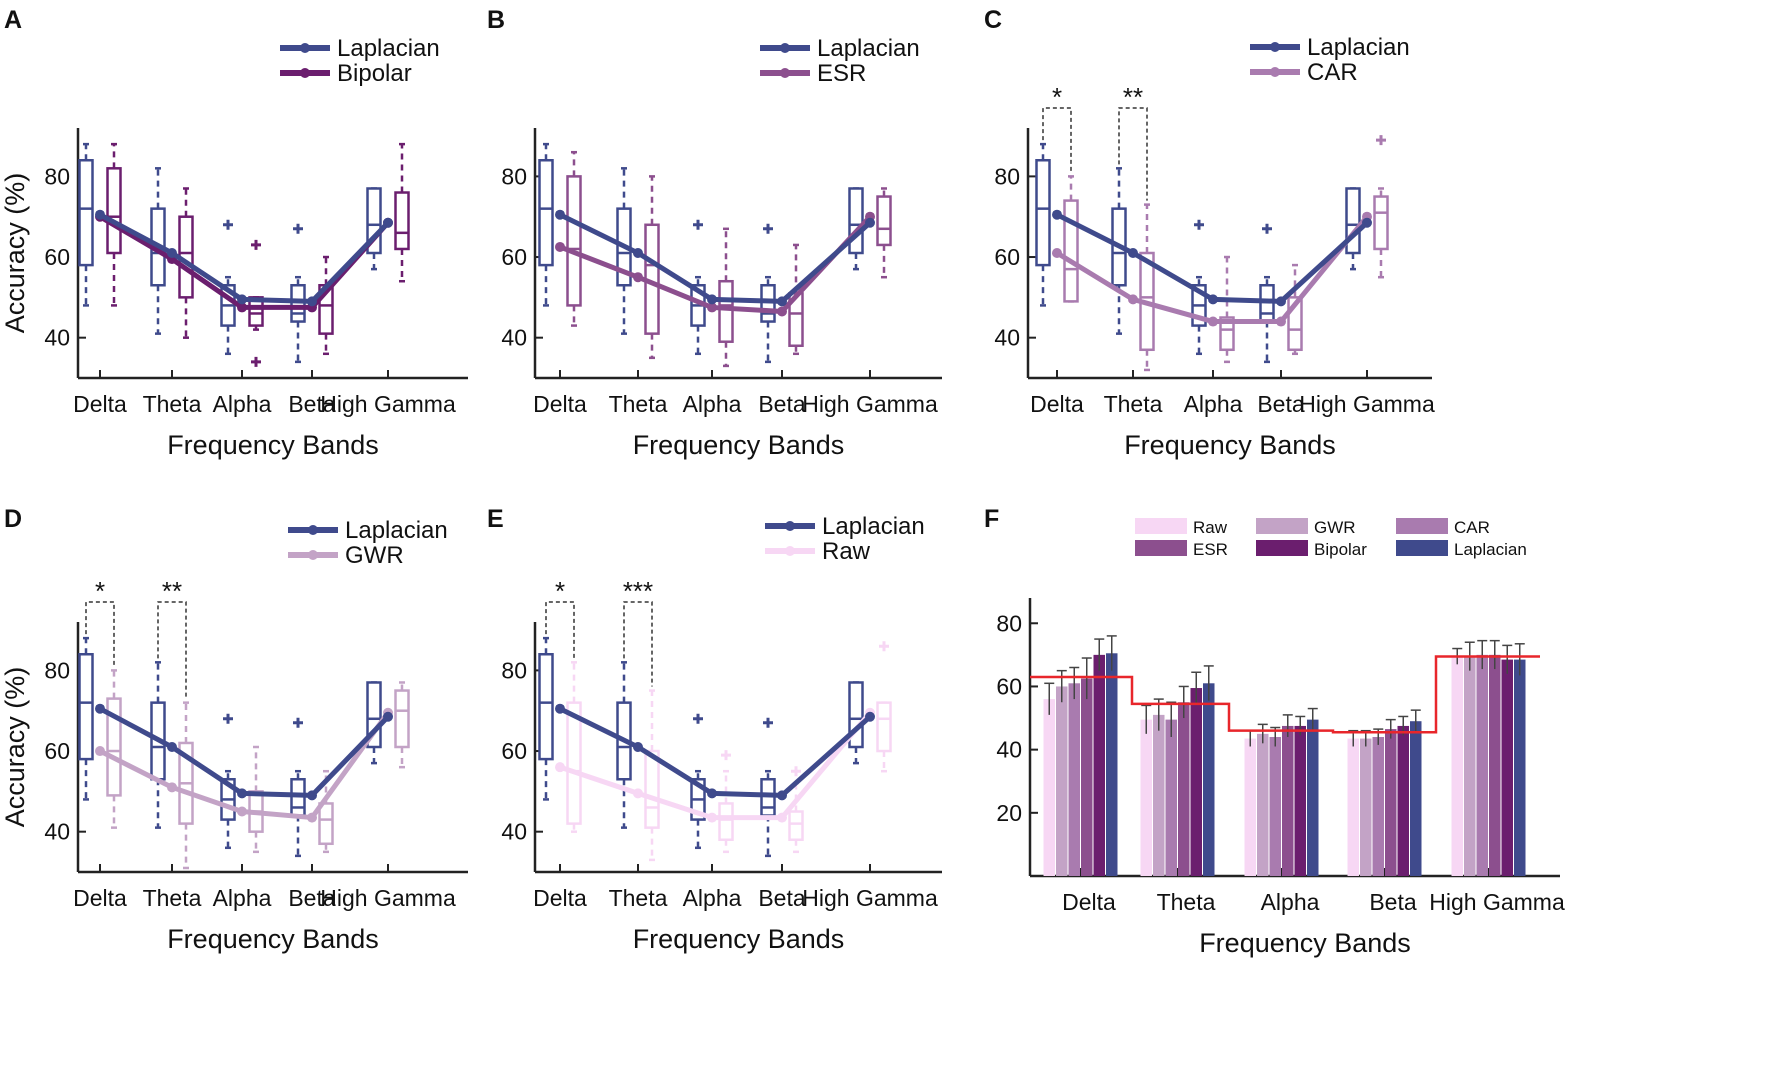  What do you see at coordinates (1378, 806) in the screenshot?
I see `bar-car` at bounding box center [1378, 806].